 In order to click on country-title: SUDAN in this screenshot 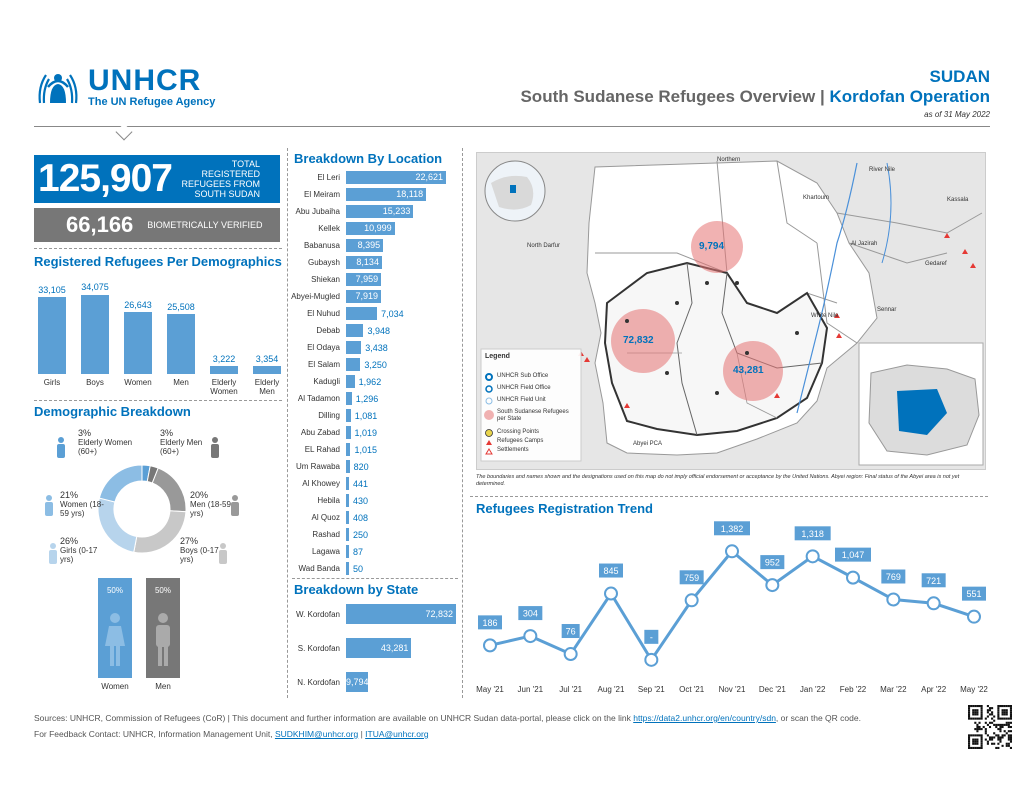, I will do `click(959, 76)`.